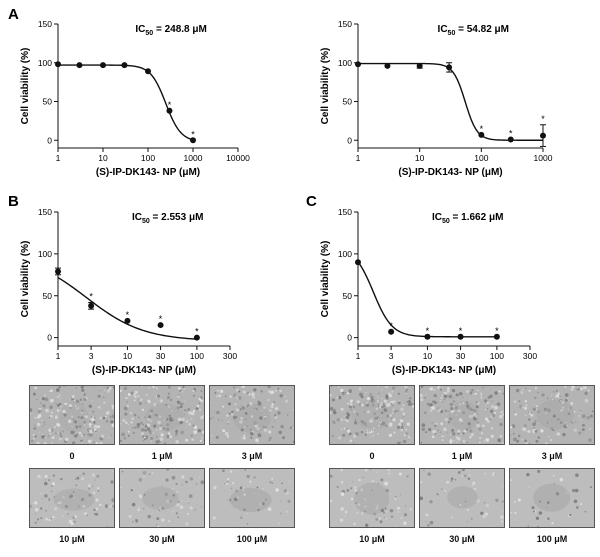 The image size is (600, 557). Describe the element at coordinates (345, 24) in the screenshot. I see `chart-2-y-tick-label: 150` at that location.